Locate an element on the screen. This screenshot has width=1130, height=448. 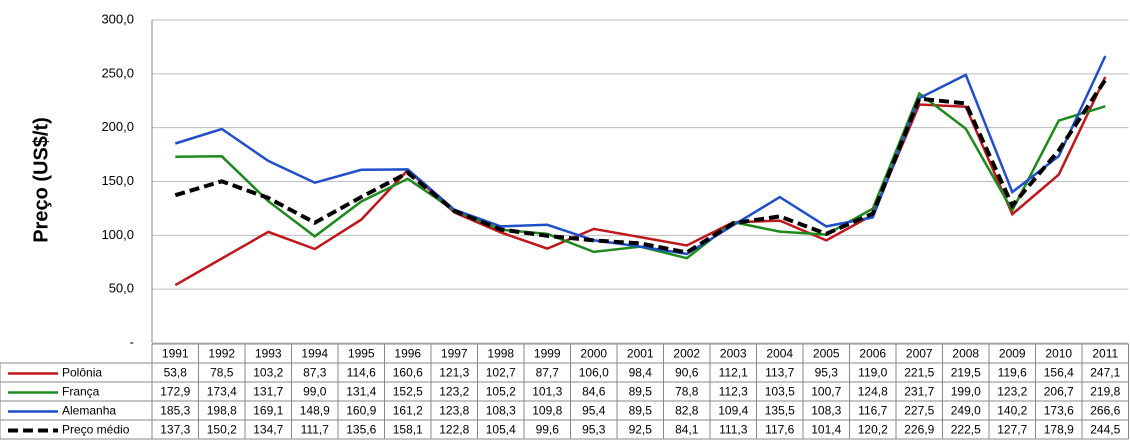
table-value: 131,7 is located at coordinates (268, 392).